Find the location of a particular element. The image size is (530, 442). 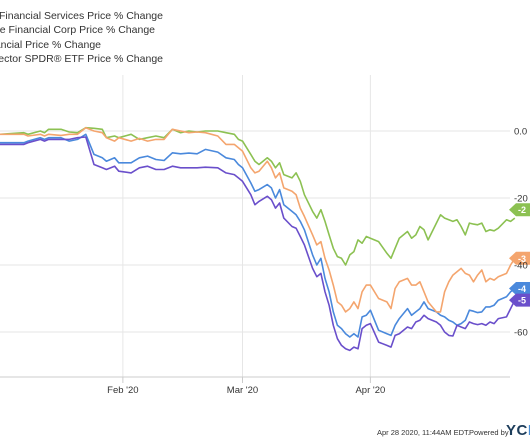

end-label-text: -5 is located at coordinates (522, 301).